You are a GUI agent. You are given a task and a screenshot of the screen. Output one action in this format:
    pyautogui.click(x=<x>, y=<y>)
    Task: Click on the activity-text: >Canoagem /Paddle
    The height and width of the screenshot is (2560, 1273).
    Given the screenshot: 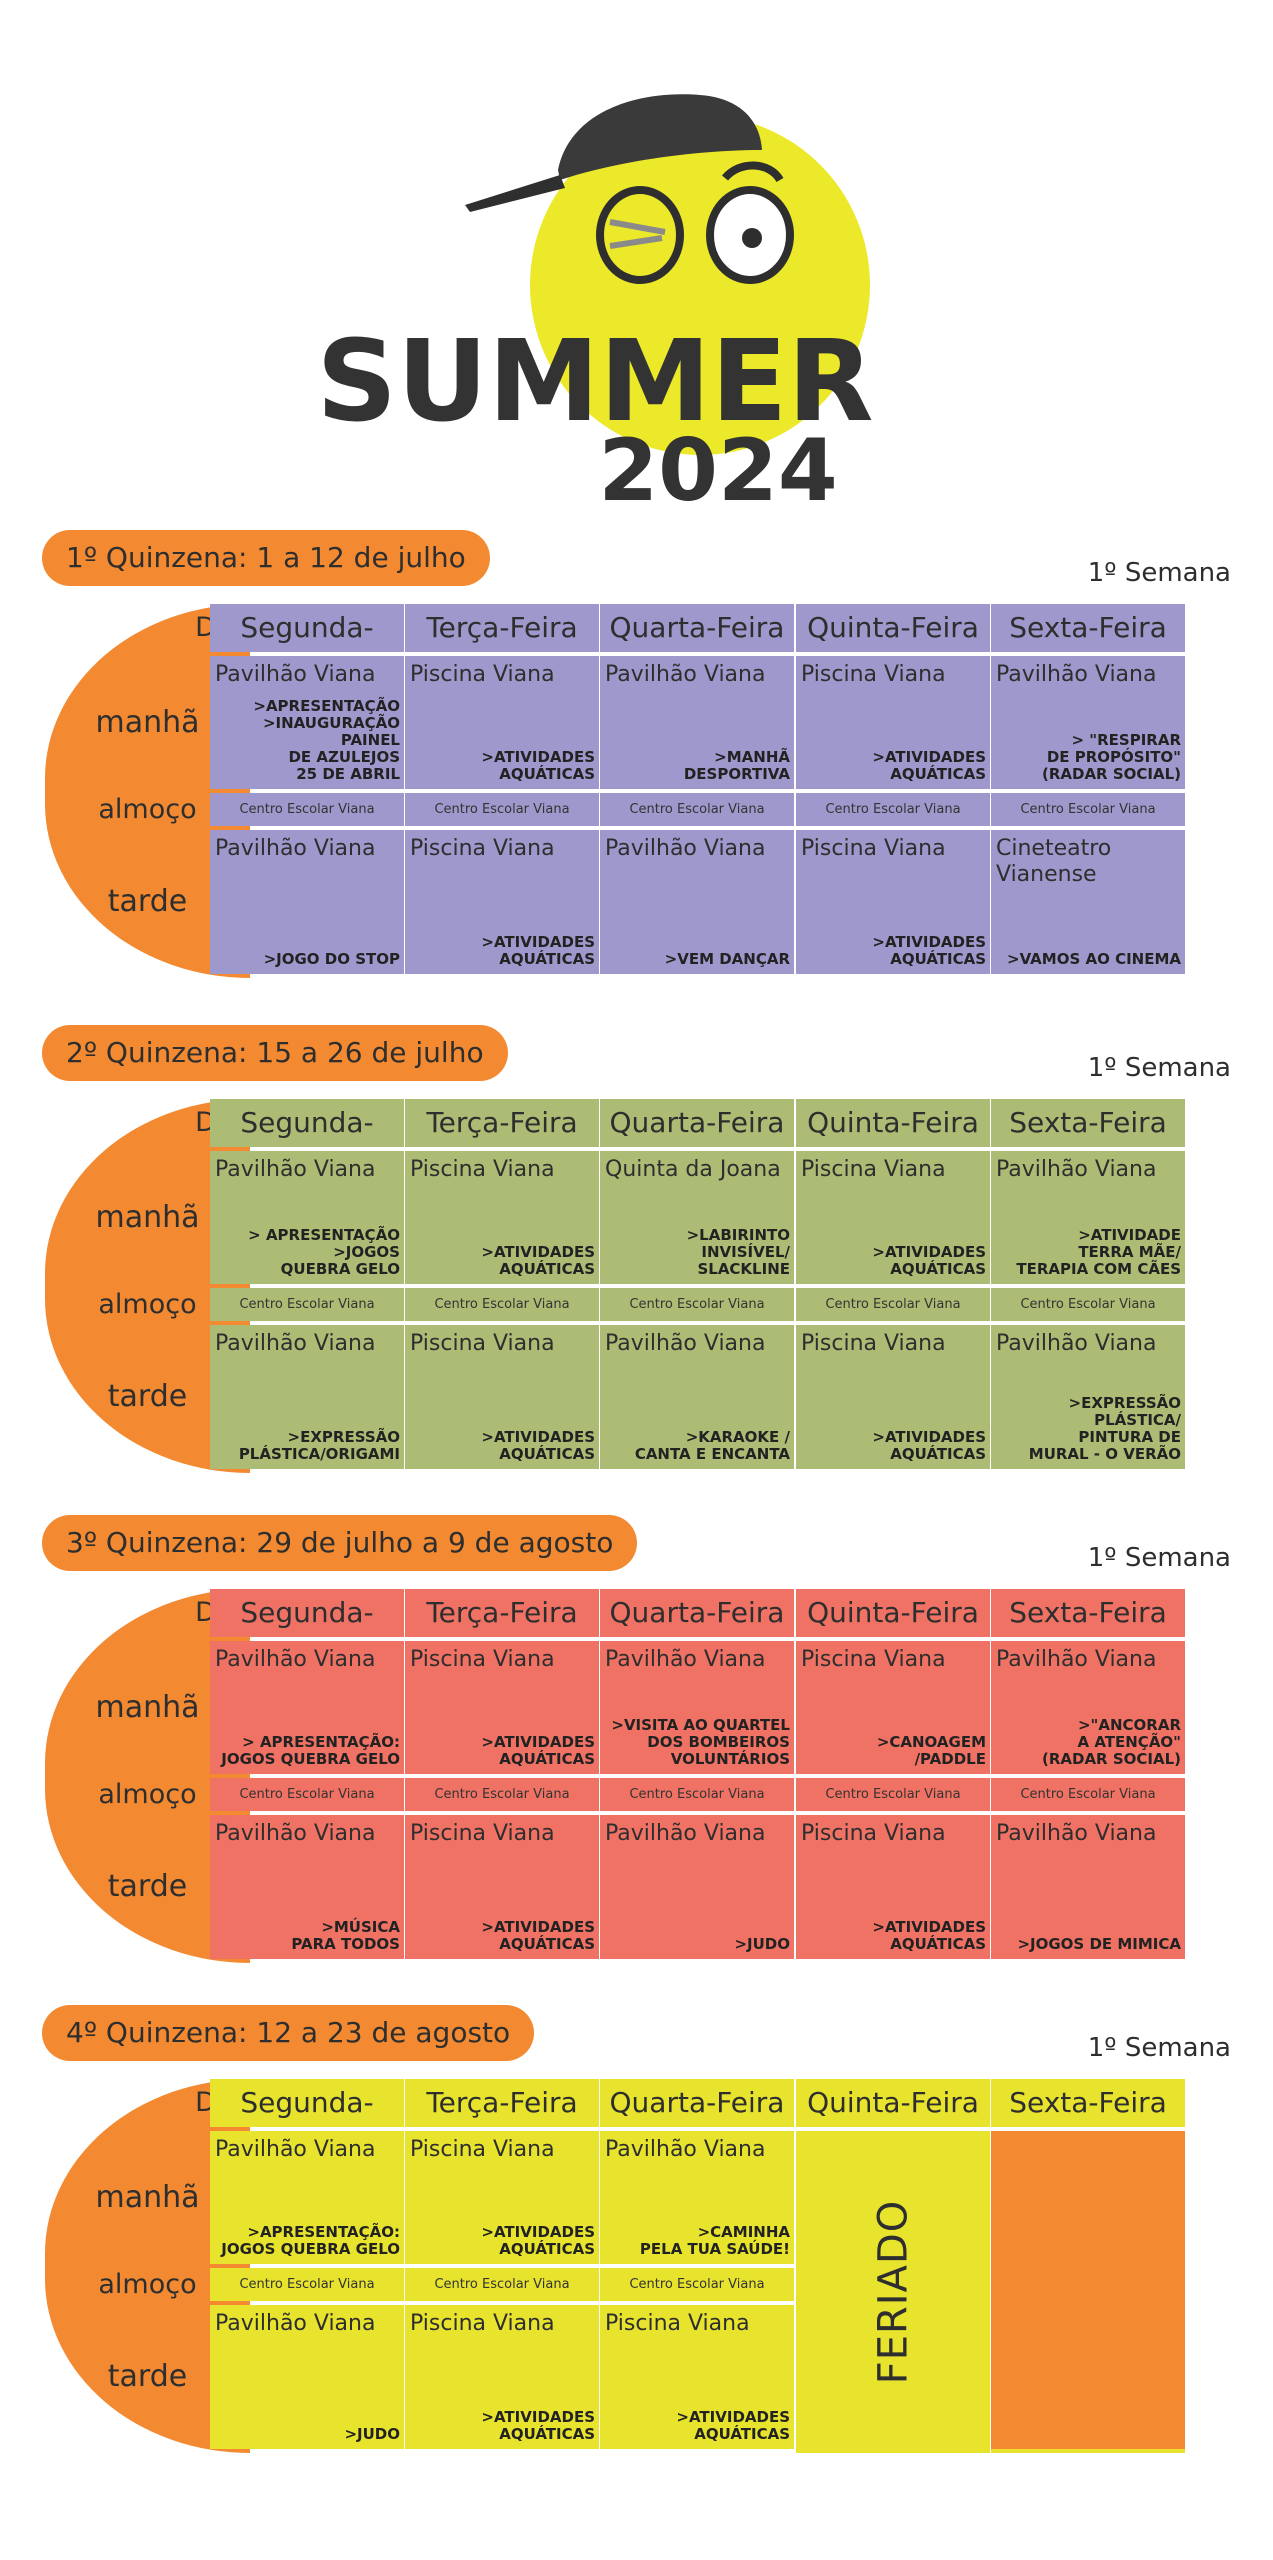 What is the action you would take?
    pyautogui.click(x=931, y=1750)
    